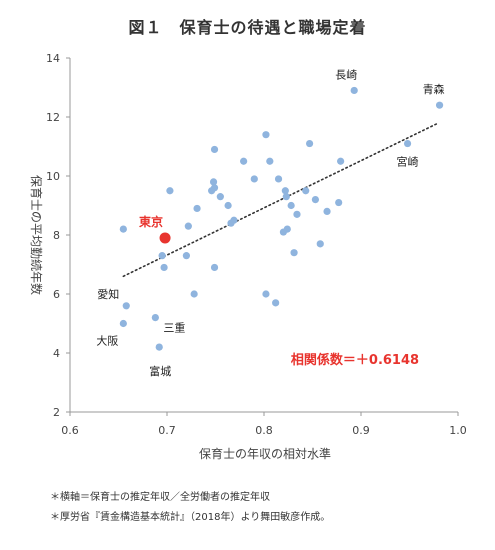 Image resolution: width=495 pixels, height=550 pixels. Describe the element at coordinates (190, 517) in the screenshot. I see `footnote-source: ＊厚労省『賃金構造基本統計』（2018年）より舞田敏彦作成。` at that location.